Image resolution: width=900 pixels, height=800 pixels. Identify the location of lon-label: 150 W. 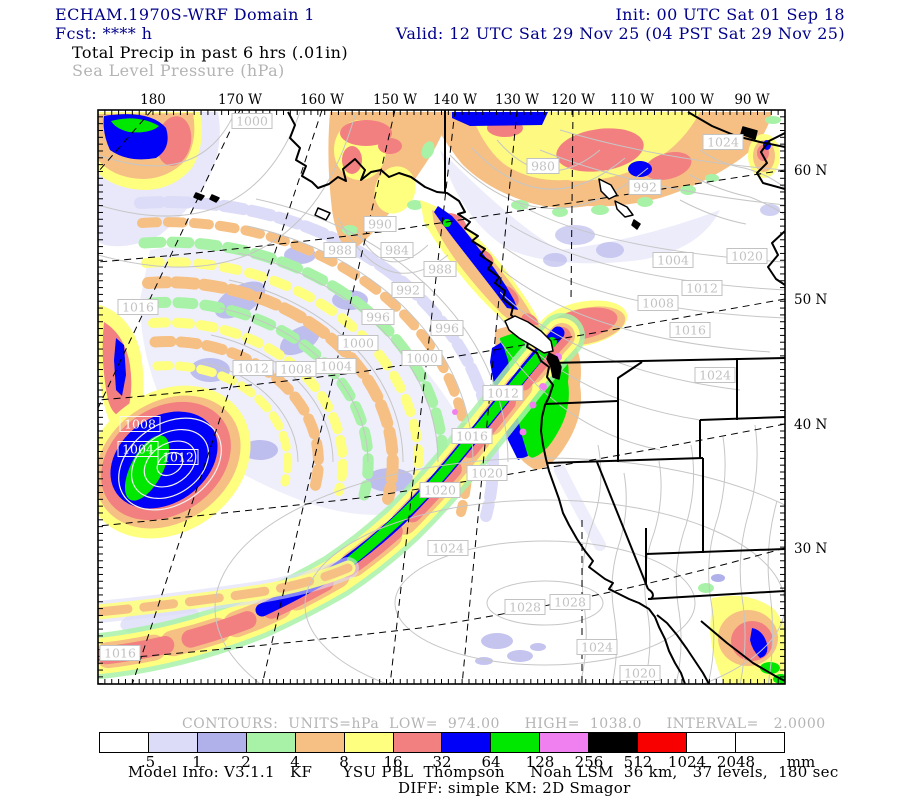
(395, 100).